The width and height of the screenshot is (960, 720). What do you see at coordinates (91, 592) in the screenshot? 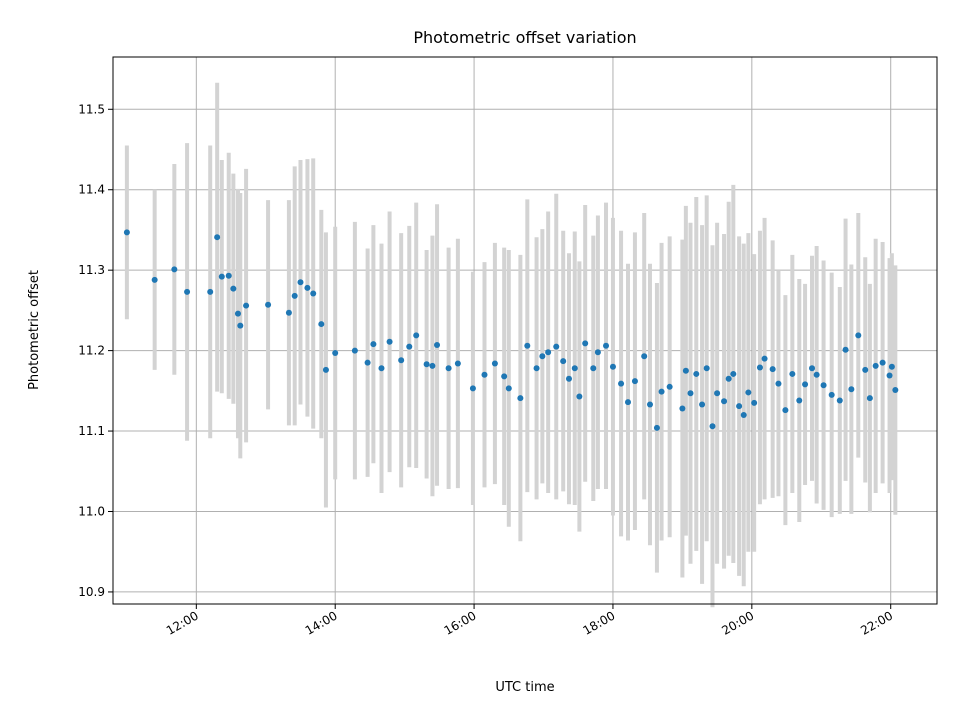
I see `y-tick-label: 10.9` at bounding box center [91, 592].